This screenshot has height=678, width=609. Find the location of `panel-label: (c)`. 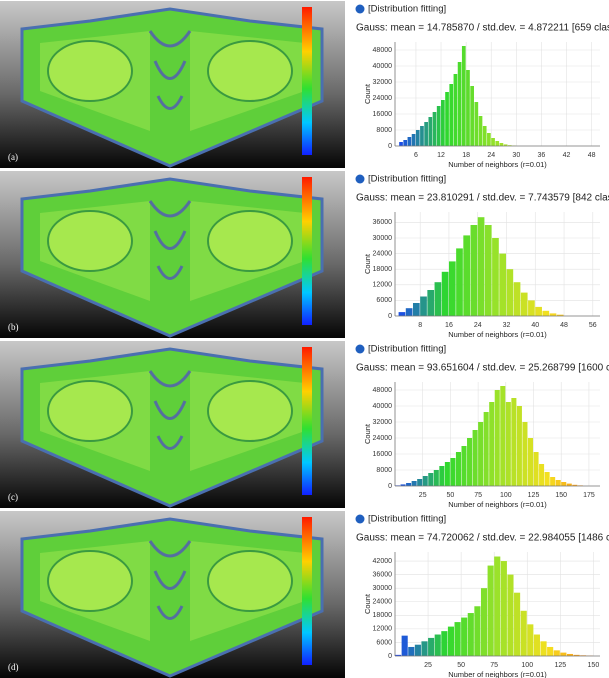

panel-label: (c) is located at coordinates (13, 497).